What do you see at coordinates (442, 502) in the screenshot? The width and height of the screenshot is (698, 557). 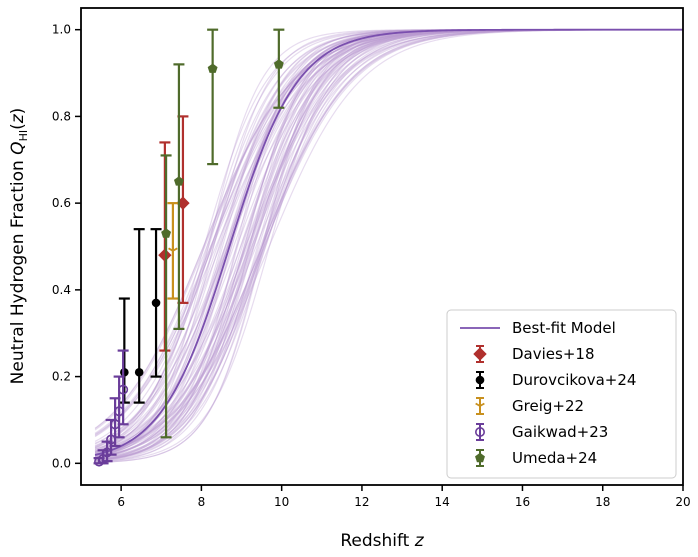 I see `x-tick-label: 14` at bounding box center [442, 502].